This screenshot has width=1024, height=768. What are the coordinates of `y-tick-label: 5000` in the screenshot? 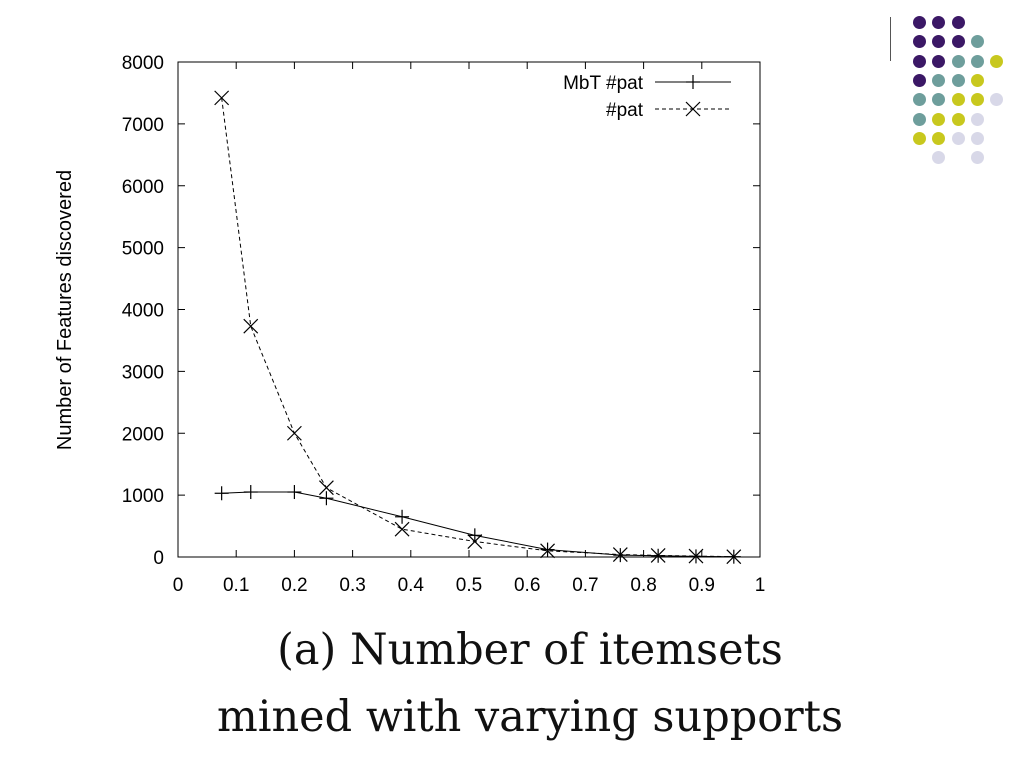 It's located at (143, 249).